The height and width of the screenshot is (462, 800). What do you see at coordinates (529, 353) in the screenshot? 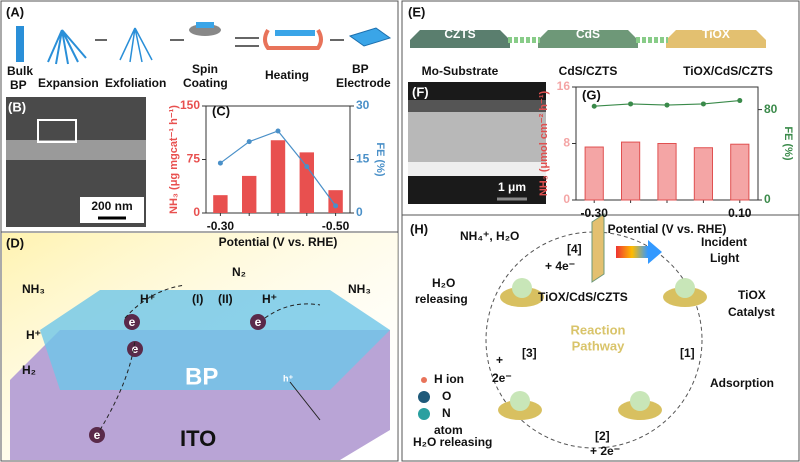
I see `step-label: [3]` at bounding box center [529, 353].